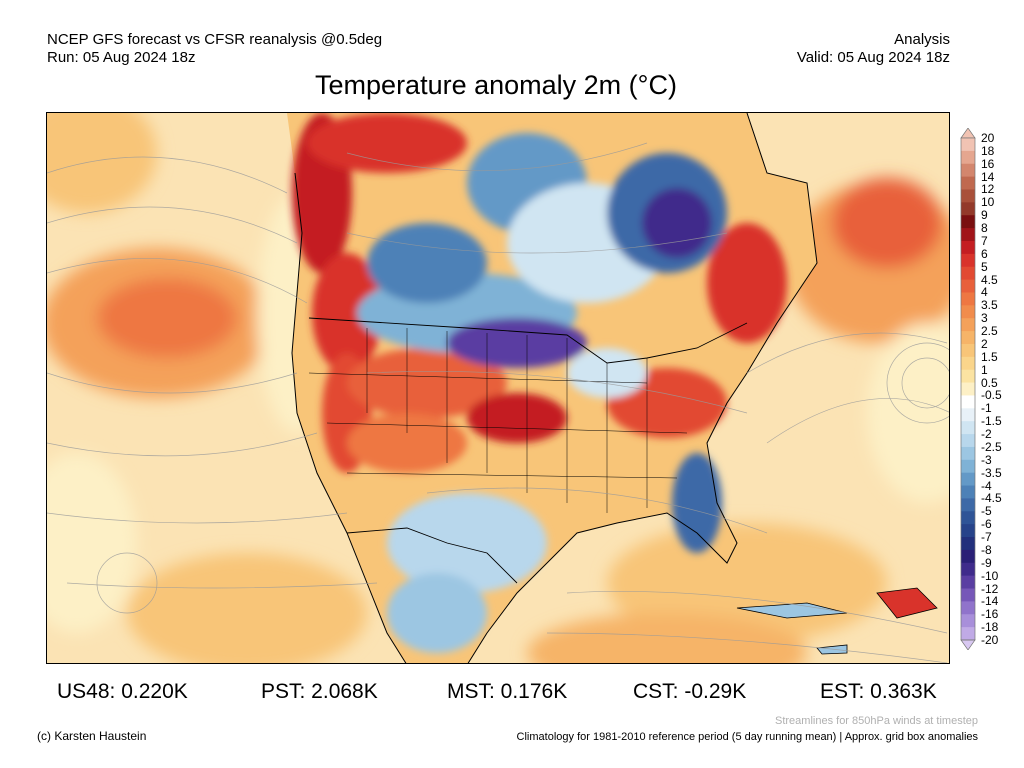  Describe the element at coordinates (989, 305) in the screenshot. I see `colorbar-tick-label: 3.5` at that location.